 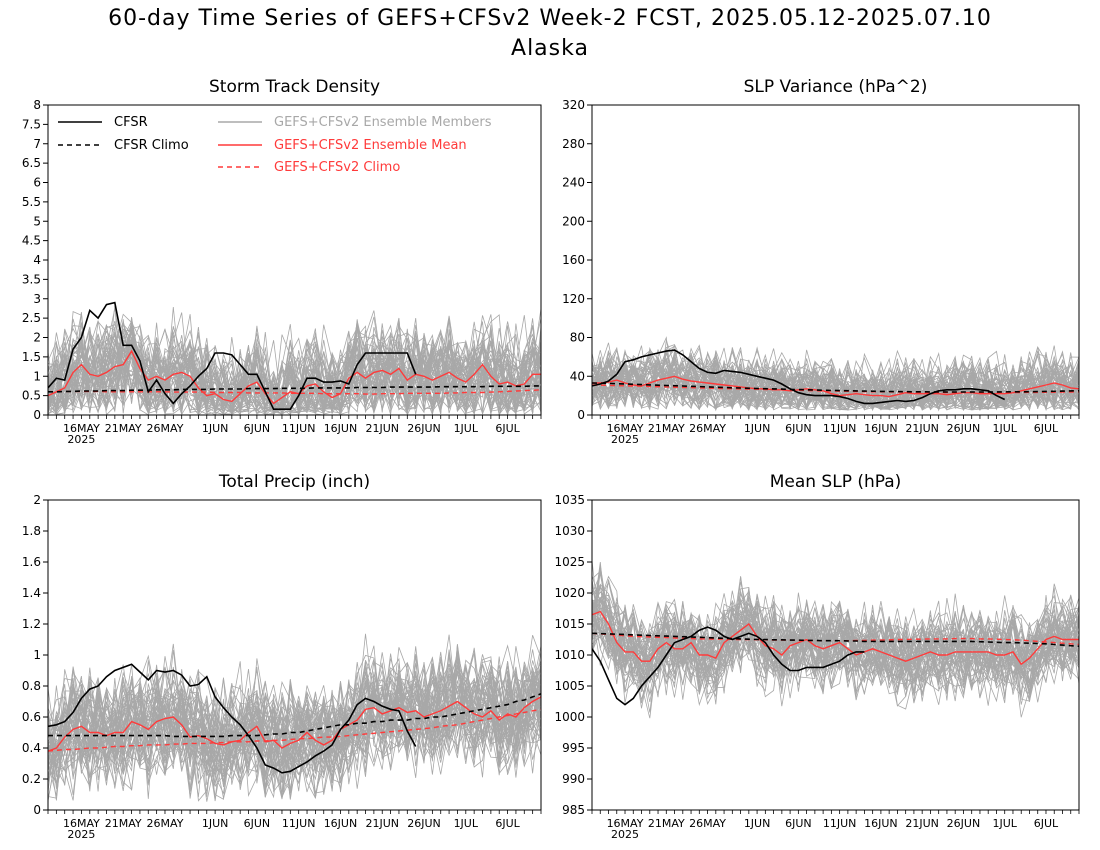 What do you see at coordinates (31, 717) in the screenshot?
I see `y-tick-label: 0.6` at bounding box center [31, 717].